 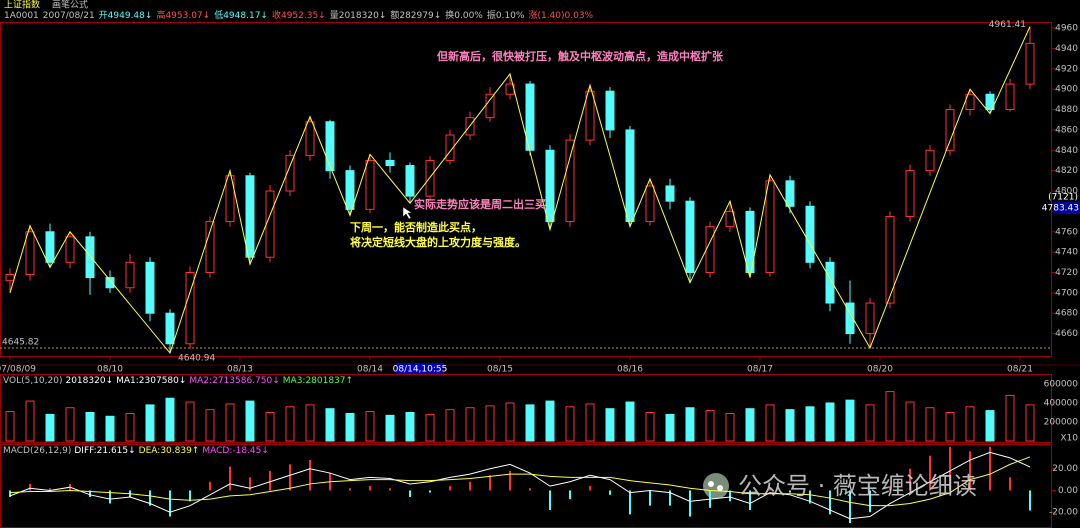 I want to click on x-tick-label: 08/14, so click(x=370, y=370).